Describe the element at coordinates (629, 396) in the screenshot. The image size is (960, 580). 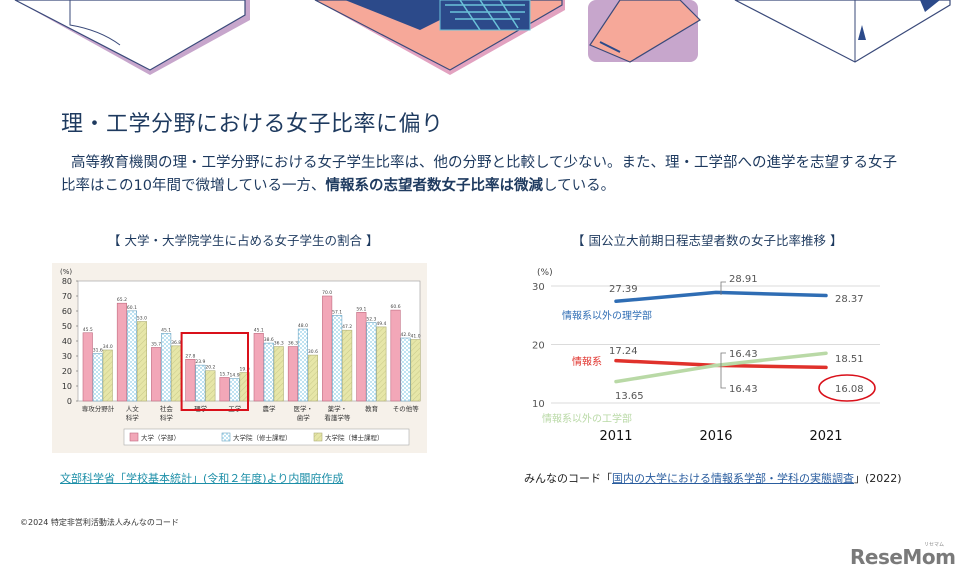
I see `svg-text: 13.65` at that location.